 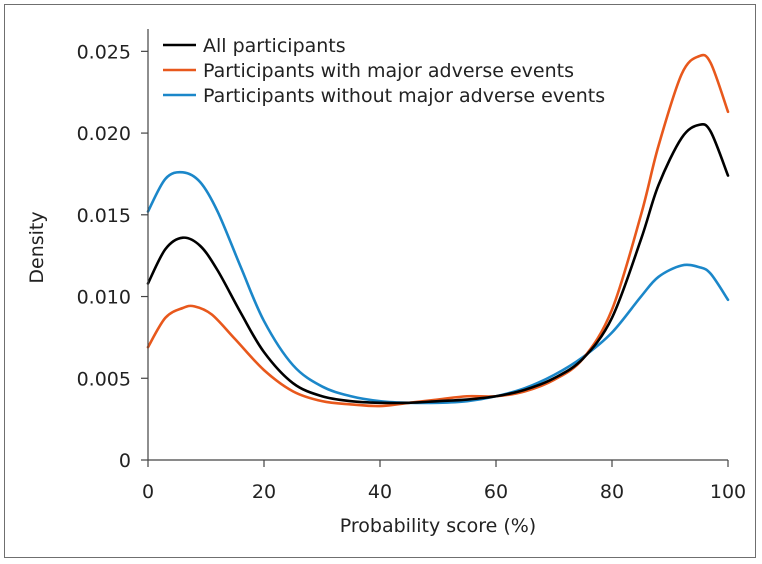 What do you see at coordinates (148, 492) in the screenshot?
I see `x-tick-label: 0` at bounding box center [148, 492].